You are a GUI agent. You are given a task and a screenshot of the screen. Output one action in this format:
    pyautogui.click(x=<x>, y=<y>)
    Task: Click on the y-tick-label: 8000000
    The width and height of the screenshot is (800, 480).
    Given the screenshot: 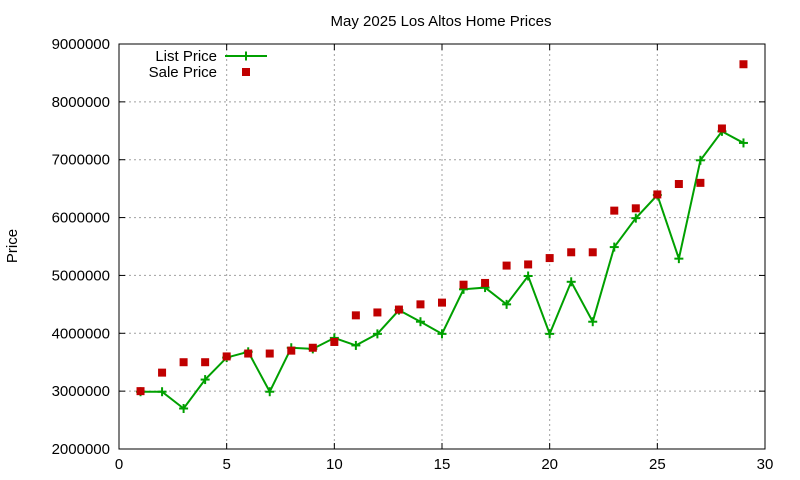 What is the action you would take?
    pyautogui.click(x=81, y=102)
    